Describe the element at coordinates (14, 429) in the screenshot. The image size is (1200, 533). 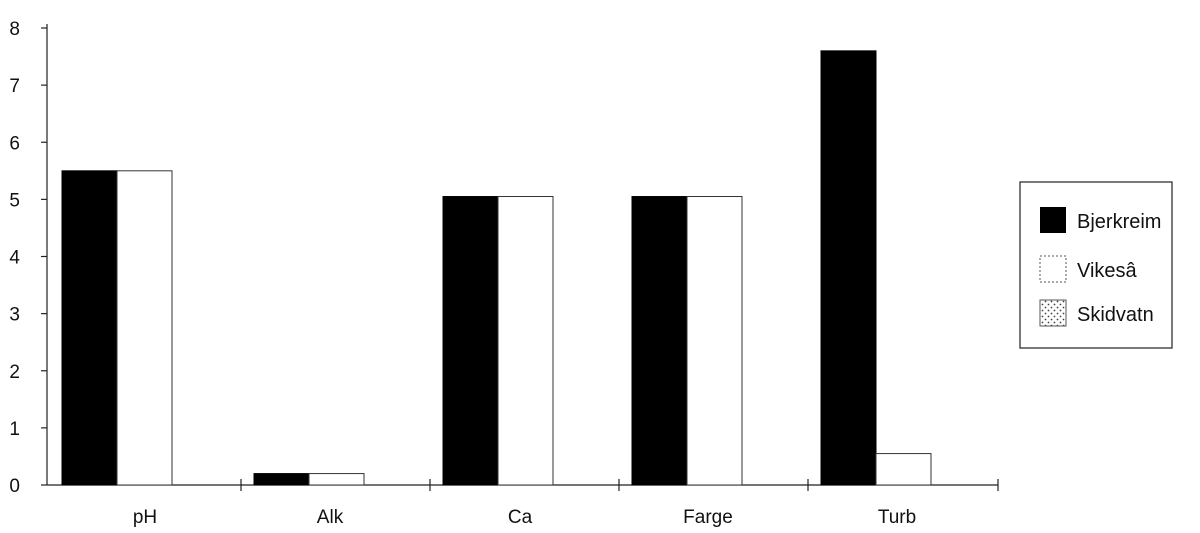
I see `y-tick-label: 1` at that location.